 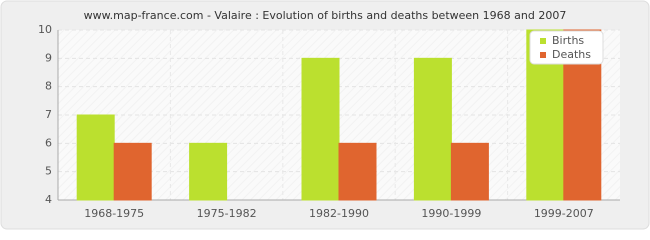 I want to click on legend-label: Deaths, so click(x=571, y=54).